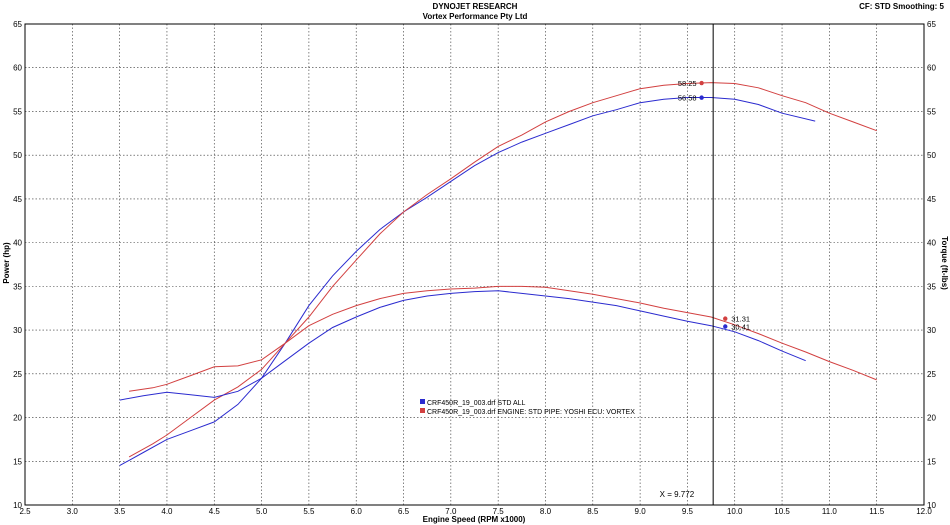 Image resolution: width=950 pixels, height=525 pixels. I want to click on x-tick-label: 6.0, so click(357, 511).